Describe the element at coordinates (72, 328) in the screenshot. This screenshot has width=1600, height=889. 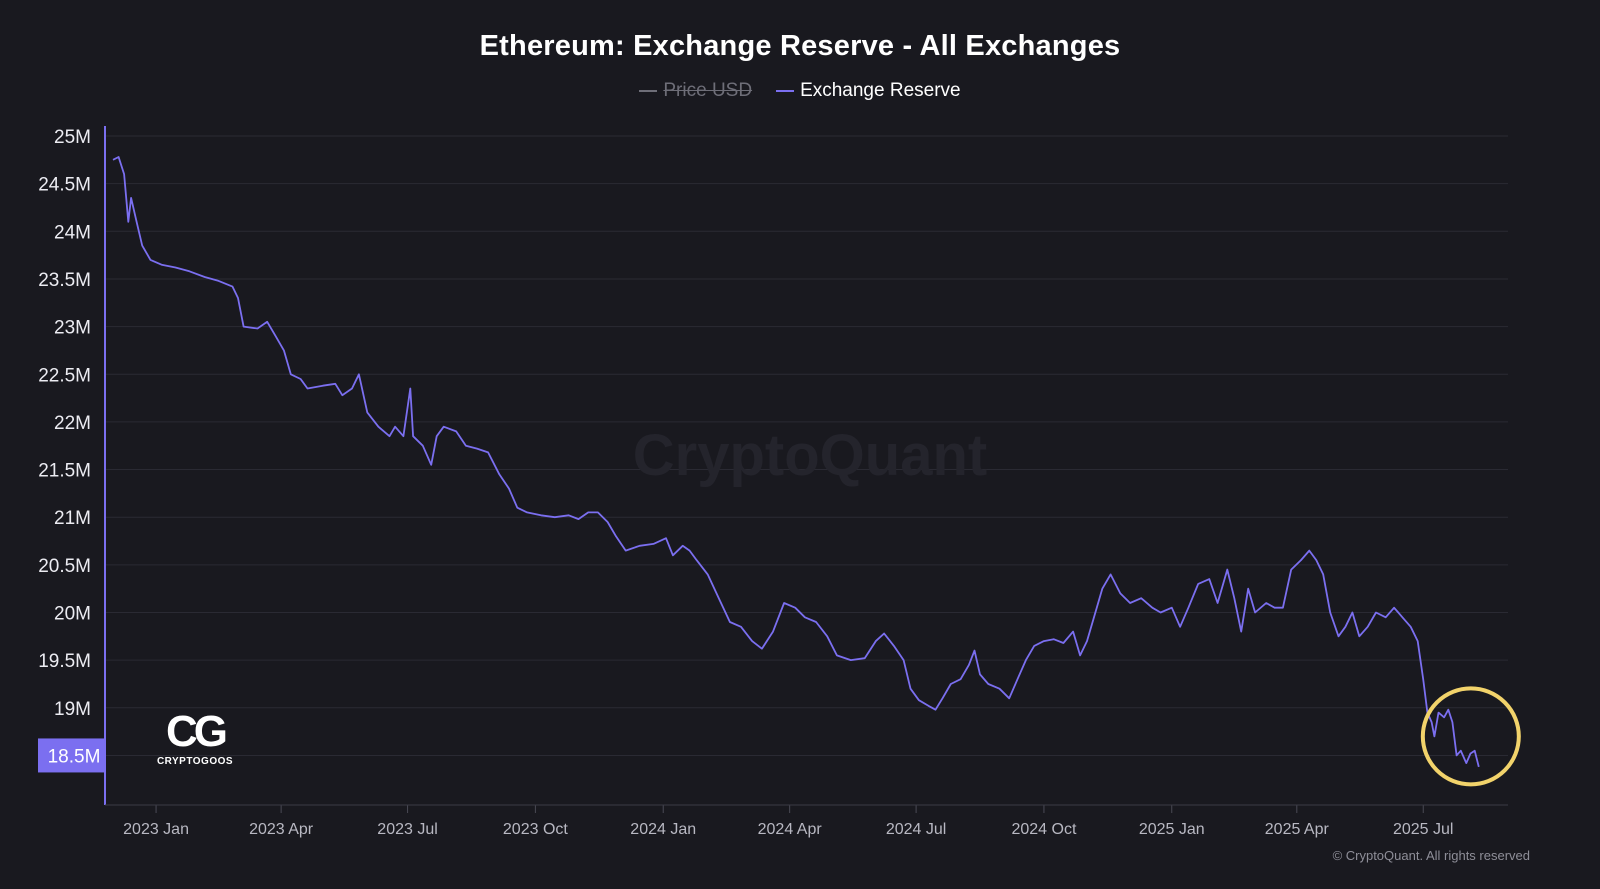
I see `y-tick-label: 23M` at that location.